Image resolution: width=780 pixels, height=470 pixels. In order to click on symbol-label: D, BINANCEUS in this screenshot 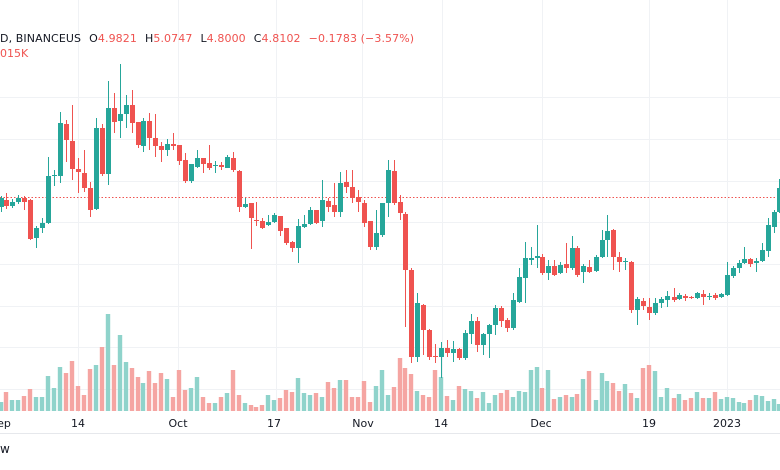, I will do `click(41, 38)`.